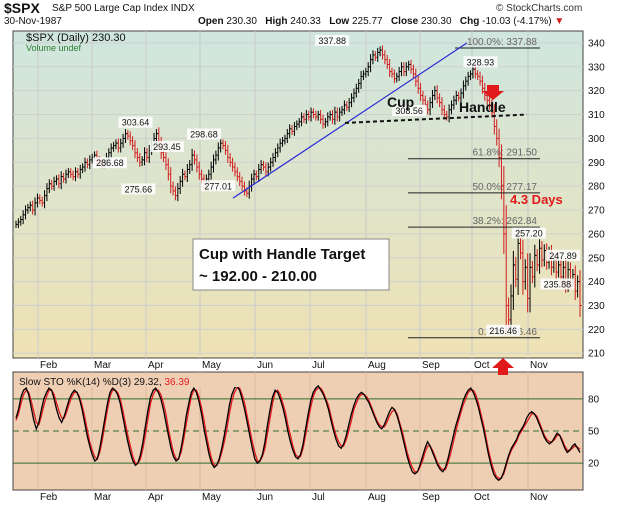 This screenshot has height=507, width=620. What do you see at coordinates (123, 8) in the screenshot?
I see `index-name: S&P 500 Large Cap Index INDX` at bounding box center [123, 8].